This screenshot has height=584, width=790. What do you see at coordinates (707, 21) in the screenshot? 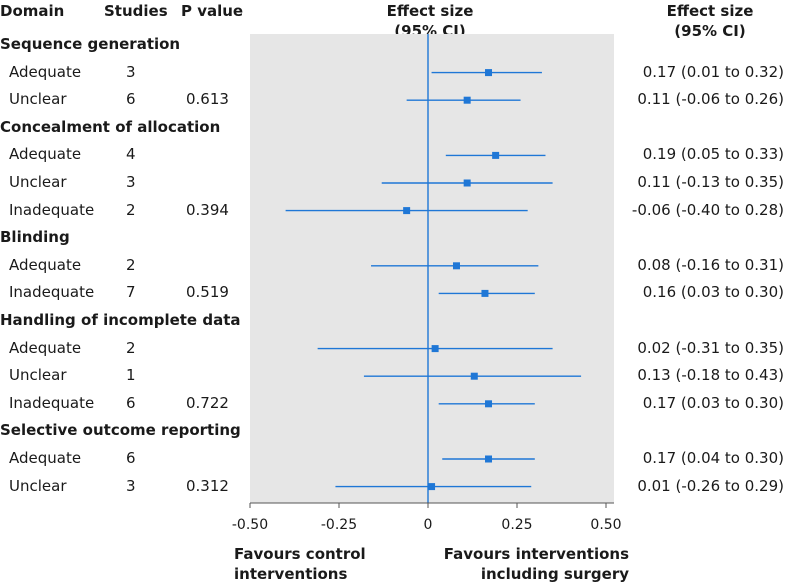
I see `header-effect-size-right: Effect size (95% CI)` at bounding box center [707, 21].